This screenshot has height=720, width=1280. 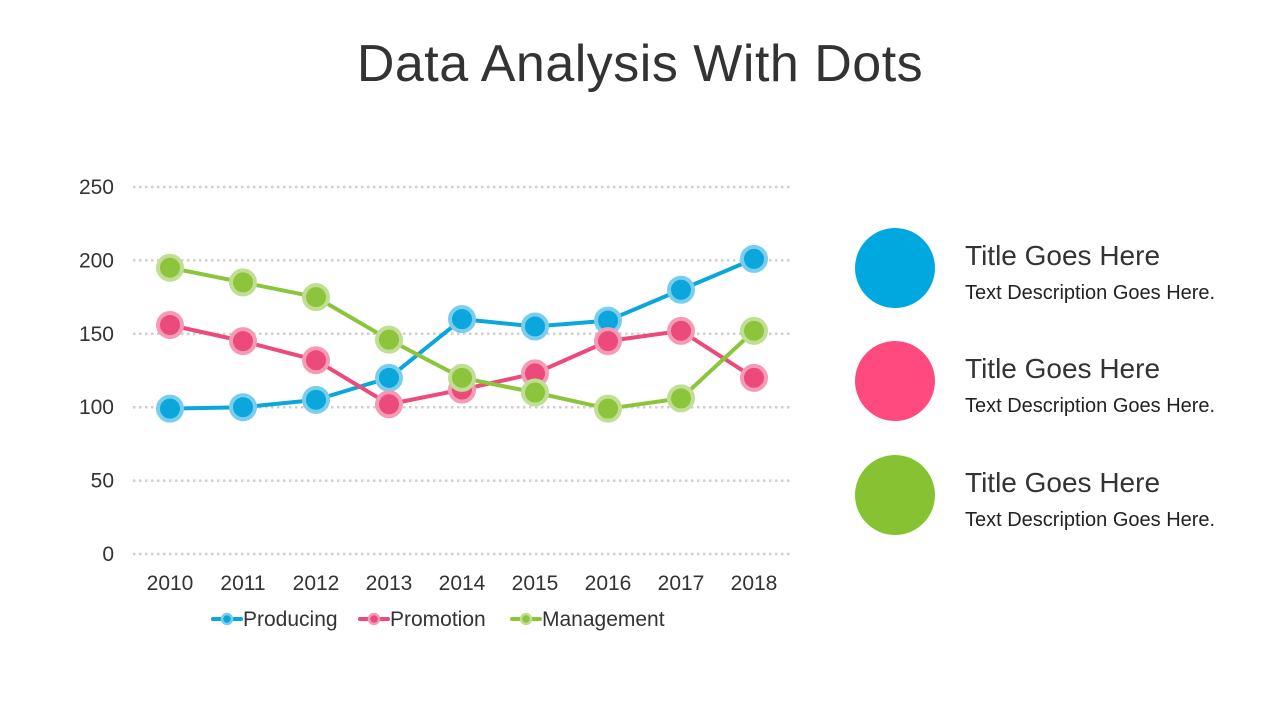 What do you see at coordinates (242, 583) in the screenshot?
I see `x-tick-label: 2011` at bounding box center [242, 583].